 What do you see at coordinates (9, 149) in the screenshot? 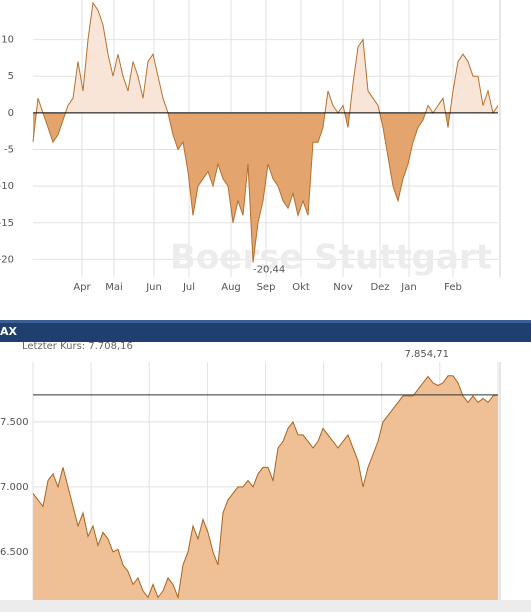
I see `y-tick-label: -5` at bounding box center [9, 149].